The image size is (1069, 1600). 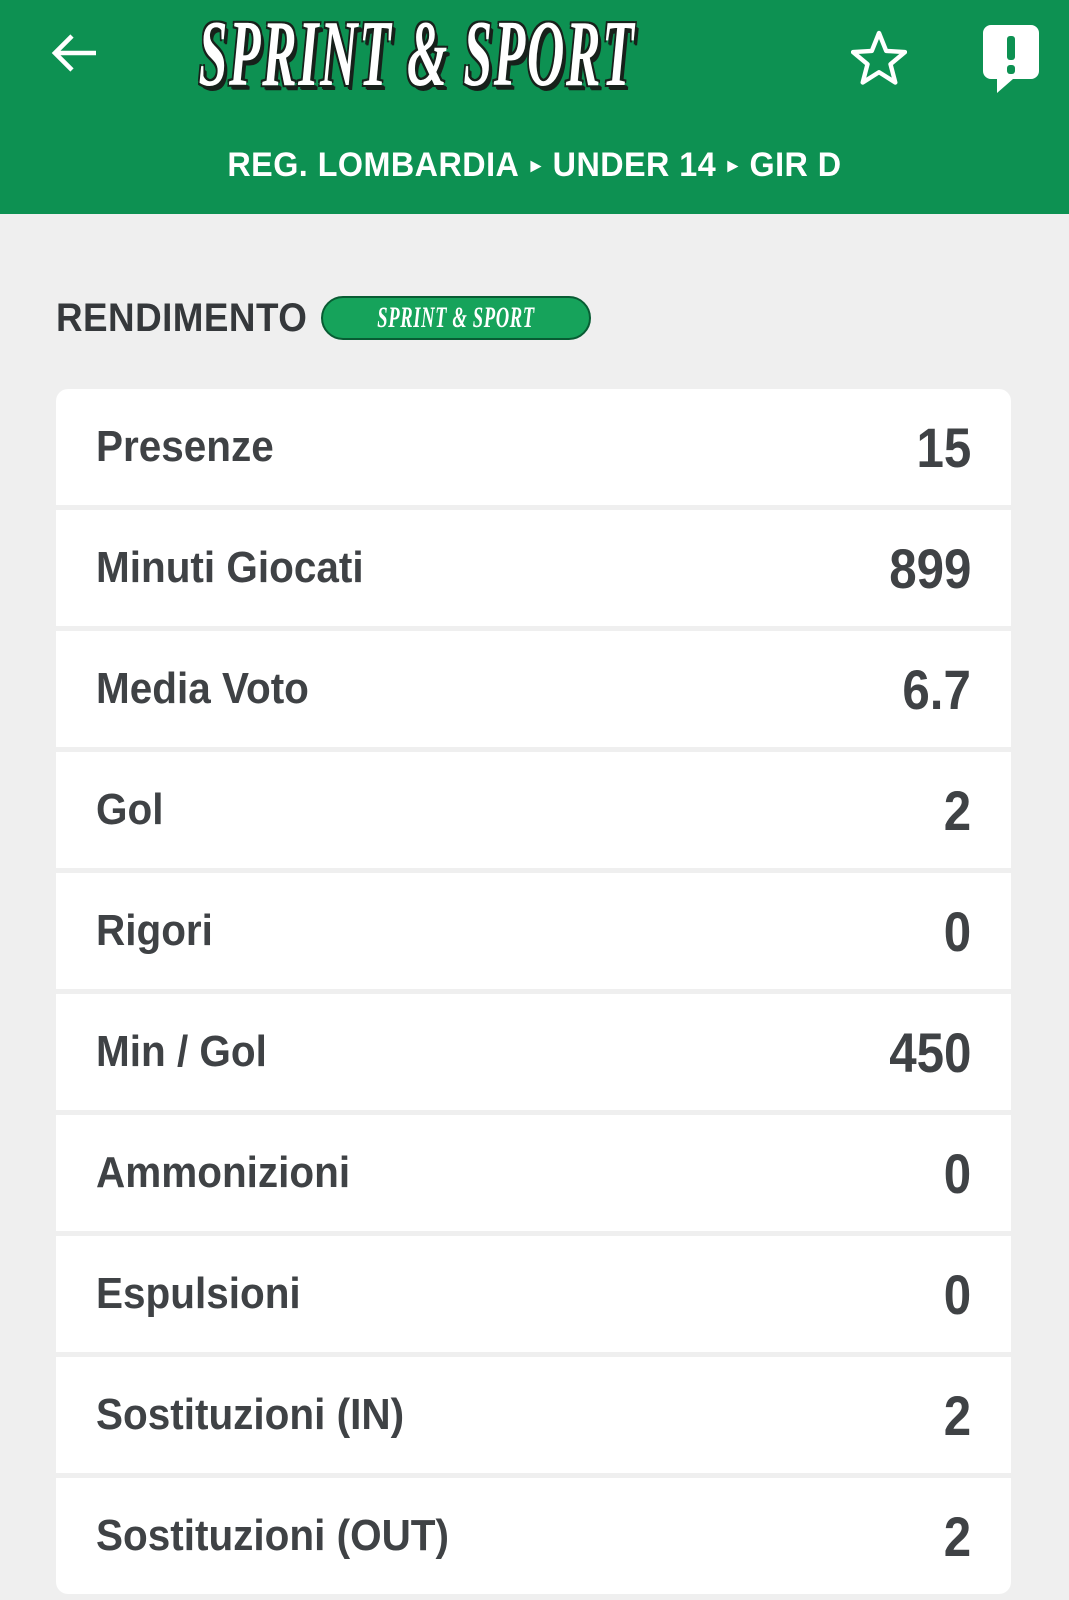 What do you see at coordinates (634, 165) in the screenshot?
I see `breadcrumb-item-category: UNDER 14` at bounding box center [634, 165].